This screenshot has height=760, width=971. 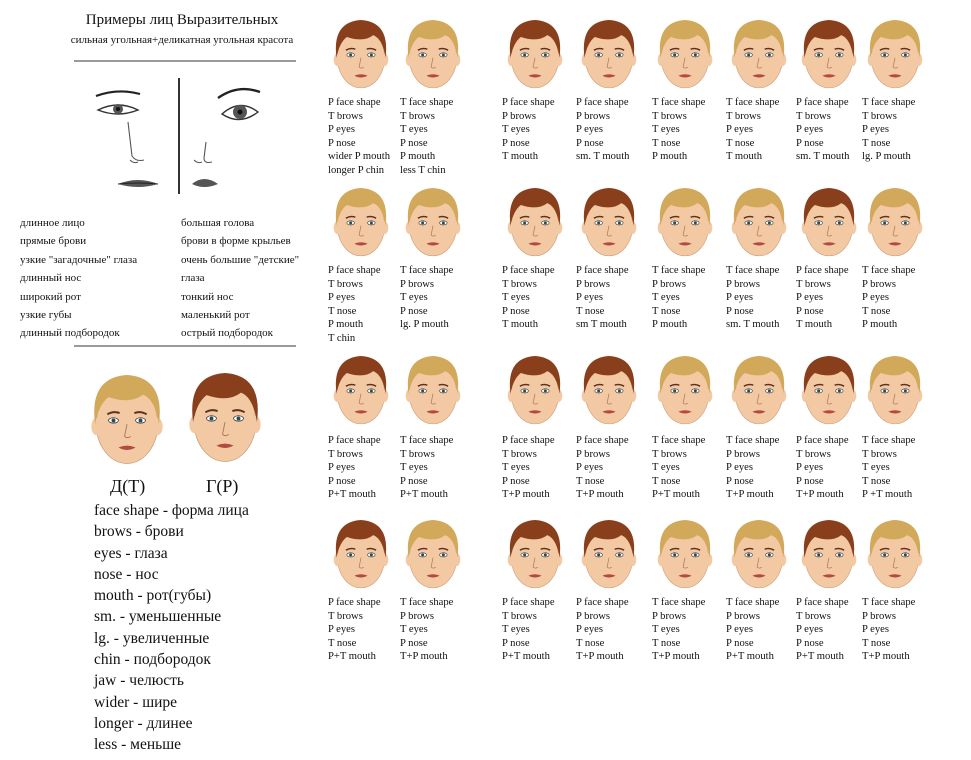 What do you see at coordinates (423, 170) in the screenshot?
I see `face-description-line: less T chin` at bounding box center [423, 170].